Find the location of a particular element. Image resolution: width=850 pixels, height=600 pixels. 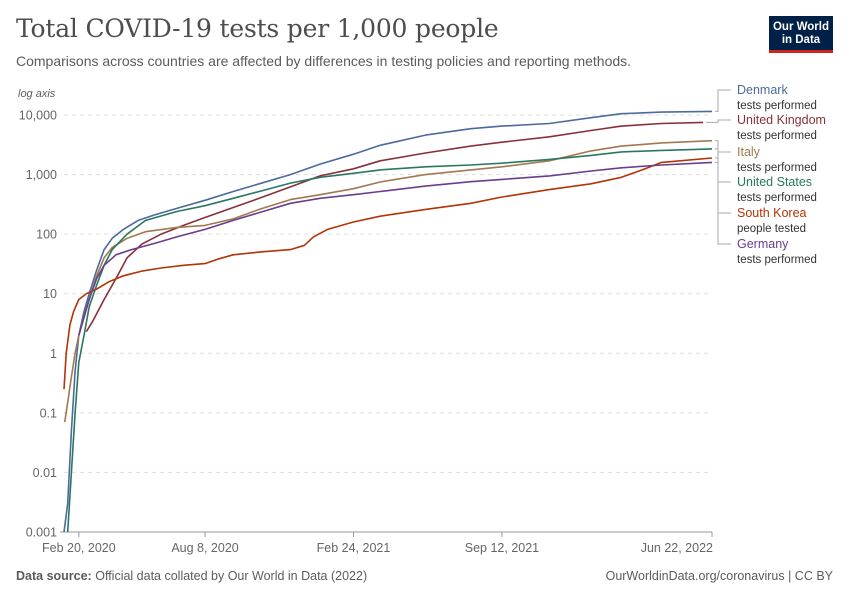

legend-item-italy: Italy tests performed is located at coordinates (777, 159).